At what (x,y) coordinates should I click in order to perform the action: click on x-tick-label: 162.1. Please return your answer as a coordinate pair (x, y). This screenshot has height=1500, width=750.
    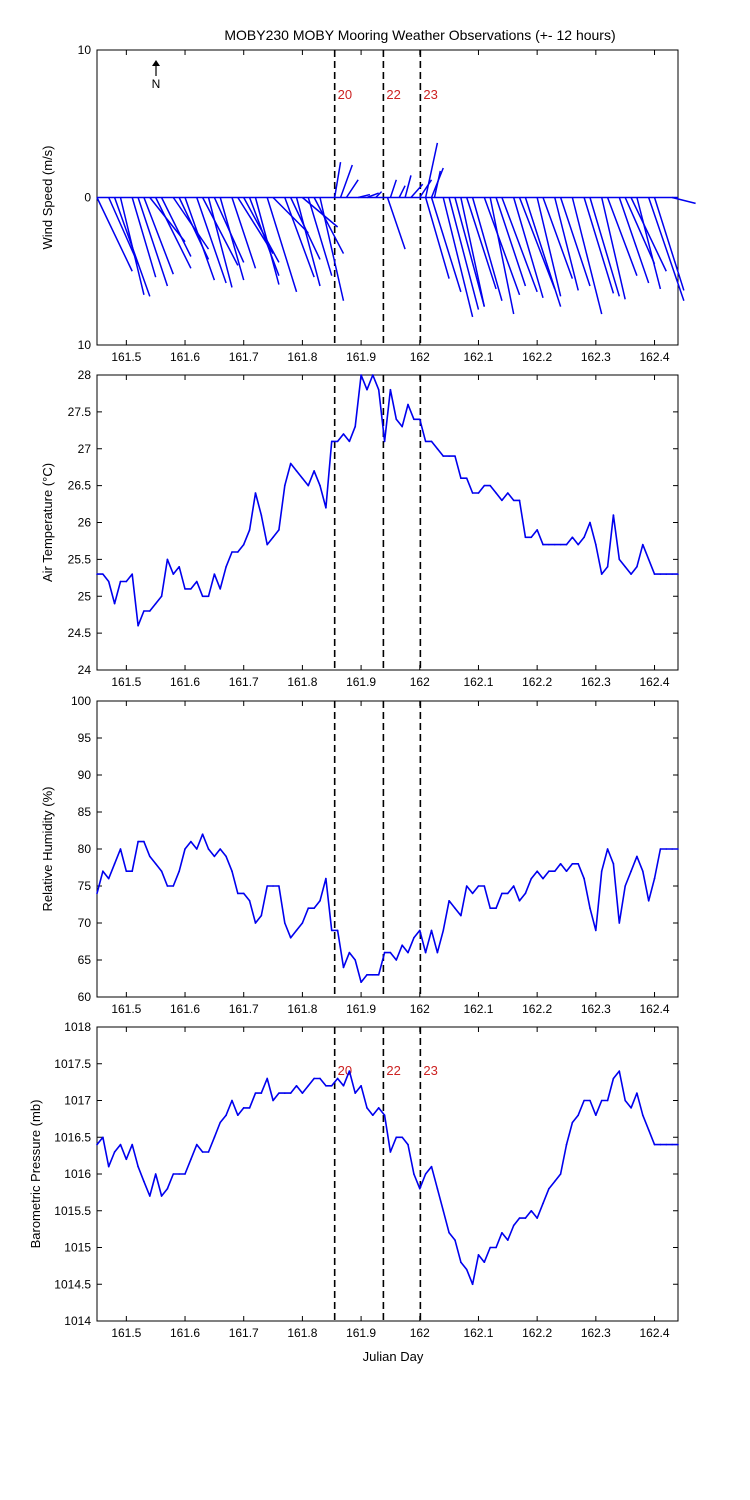
    Looking at the image, I should click on (478, 1009).